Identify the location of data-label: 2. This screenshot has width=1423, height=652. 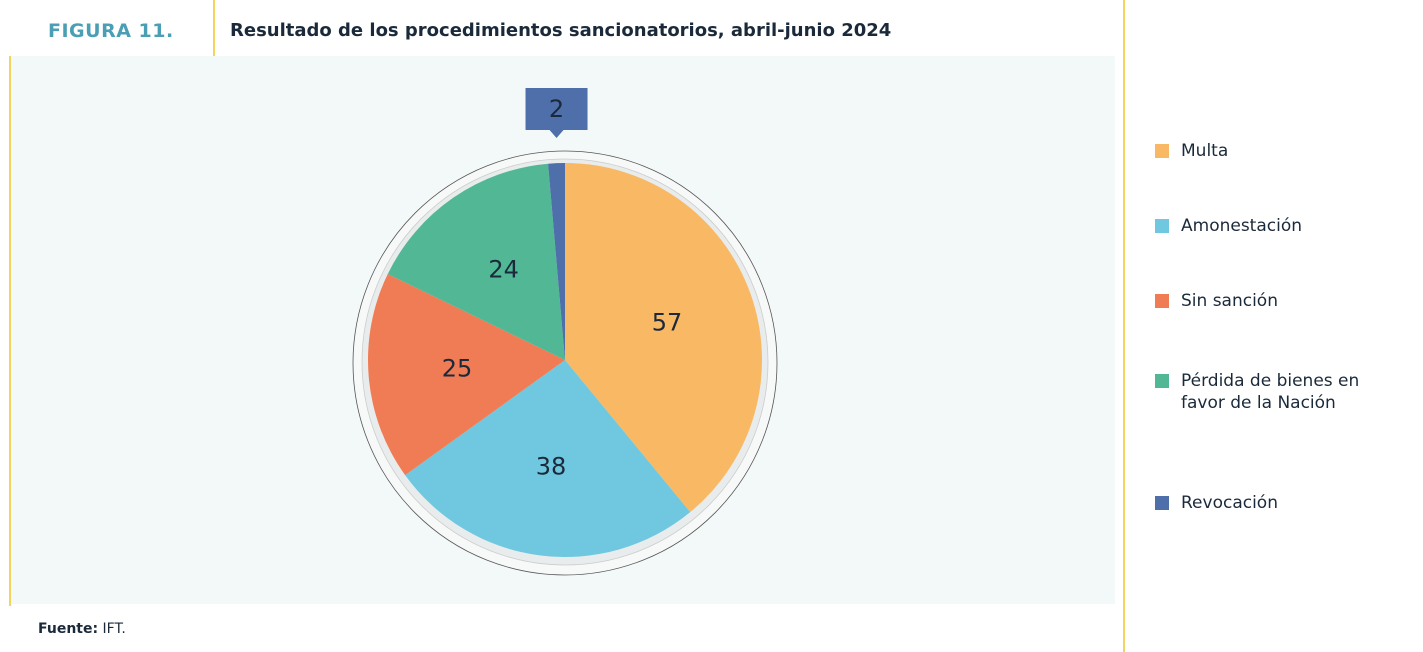
(556, 109).